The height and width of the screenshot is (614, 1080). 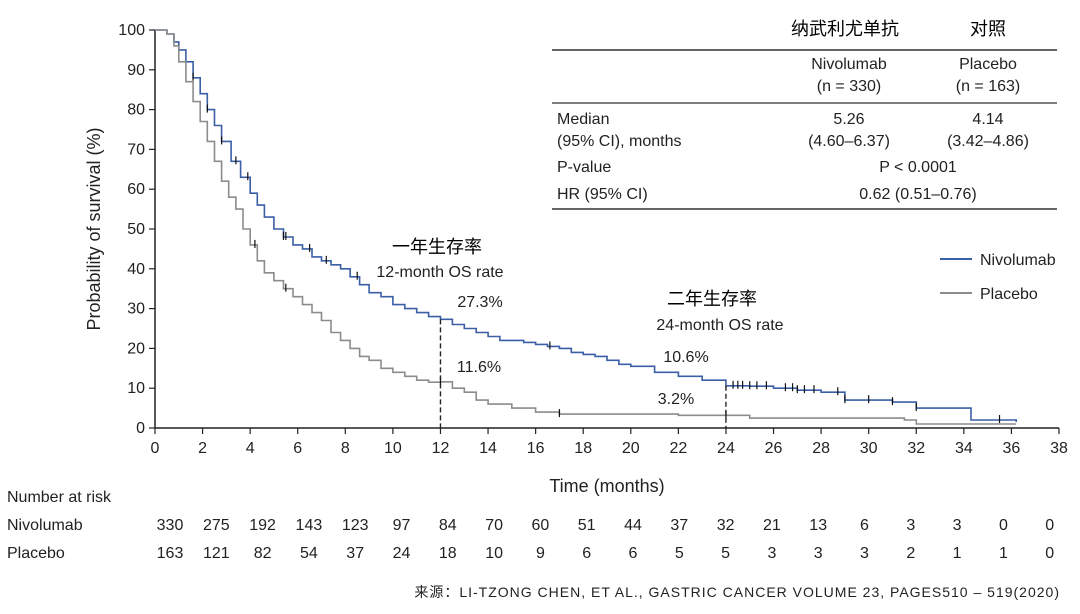 I want to click on x-tick-label: 32, so click(x=916, y=448).